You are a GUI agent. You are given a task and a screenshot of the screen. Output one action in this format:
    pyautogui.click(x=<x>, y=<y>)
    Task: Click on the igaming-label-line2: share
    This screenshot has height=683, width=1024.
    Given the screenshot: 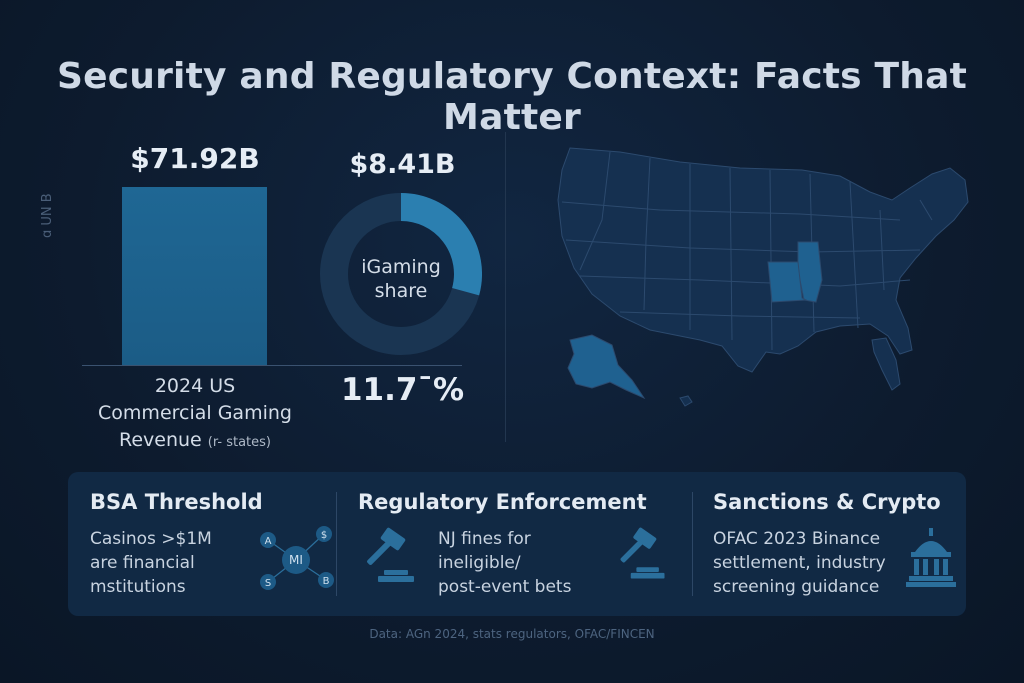 What is the action you would take?
    pyautogui.click(x=401, y=291)
    